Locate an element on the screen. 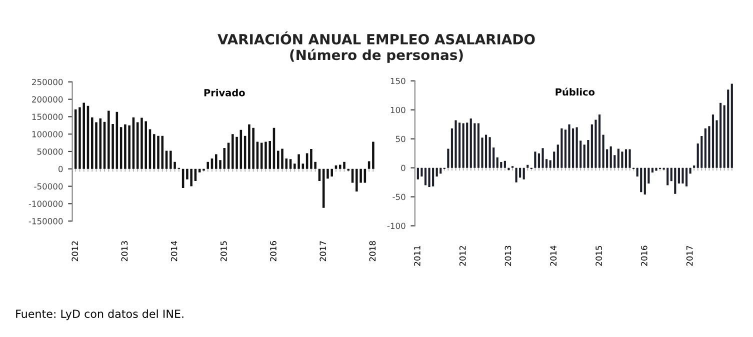 This screenshot has width=753, height=337. source-note: Fuente: LyD con datos del INE. is located at coordinates (100, 314).